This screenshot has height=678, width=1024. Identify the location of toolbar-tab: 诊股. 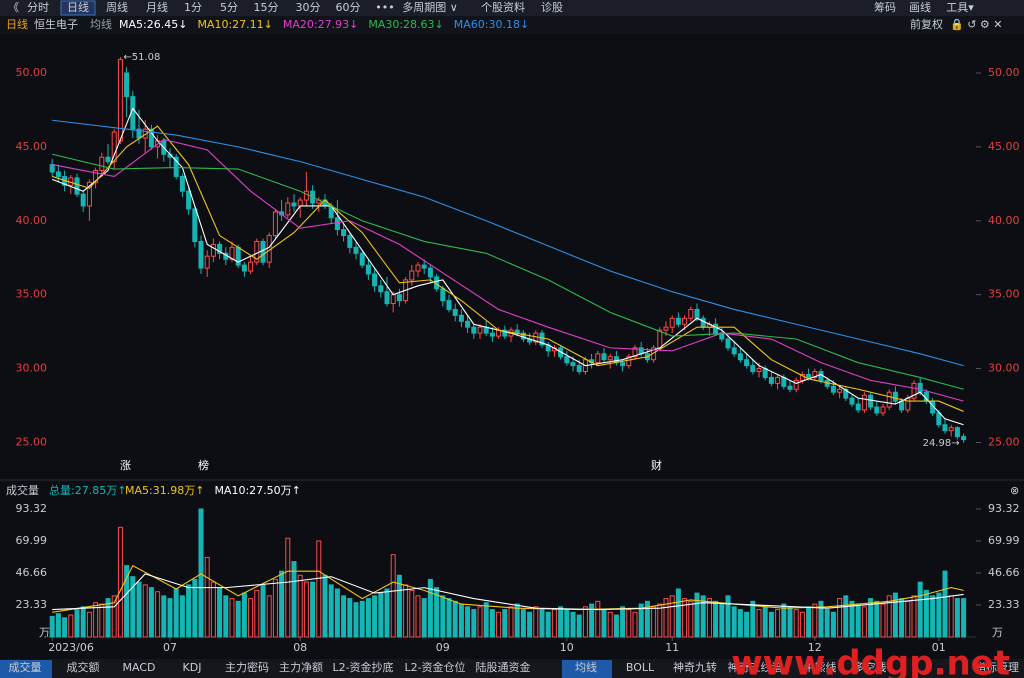
(552, 7).